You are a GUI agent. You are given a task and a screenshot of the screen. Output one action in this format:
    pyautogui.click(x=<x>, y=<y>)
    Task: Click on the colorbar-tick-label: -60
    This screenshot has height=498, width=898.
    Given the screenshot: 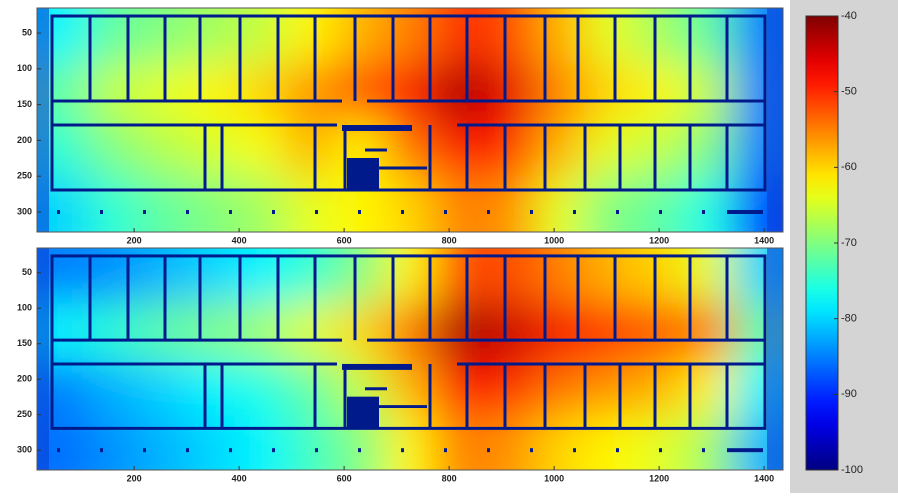 What is the action you would take?
    pyautogui.click(x=849, y=167)
    